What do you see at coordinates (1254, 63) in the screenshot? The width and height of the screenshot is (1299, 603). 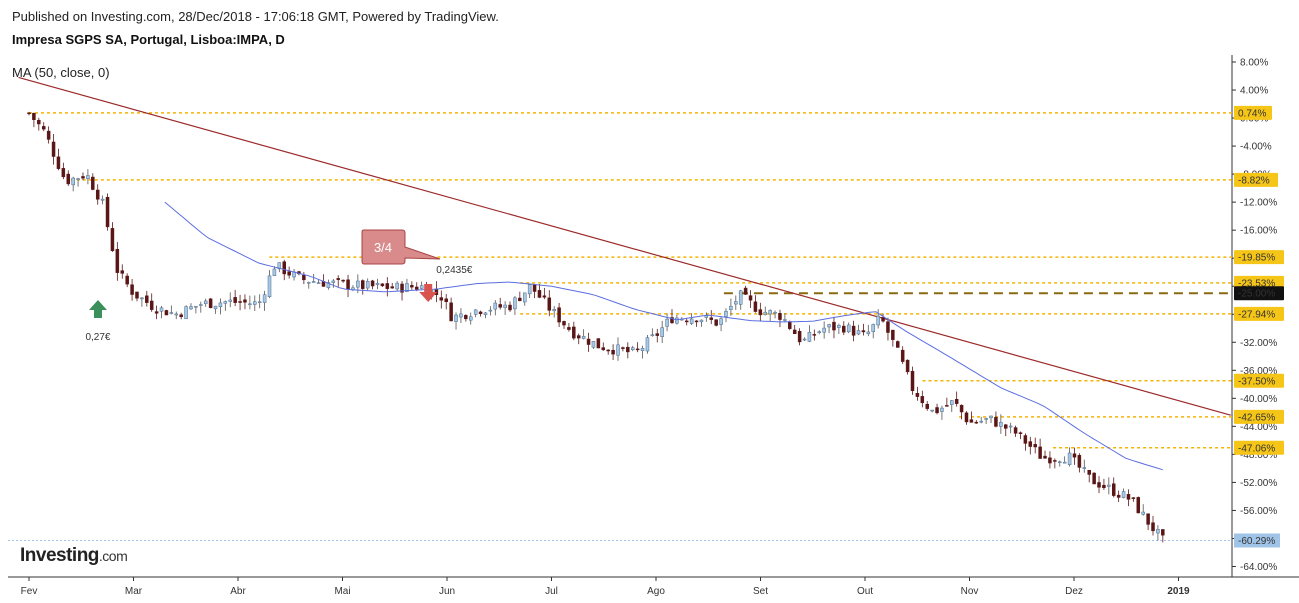 I see `y-tick-label: 8.00%` at bounding box center [1254, 63].